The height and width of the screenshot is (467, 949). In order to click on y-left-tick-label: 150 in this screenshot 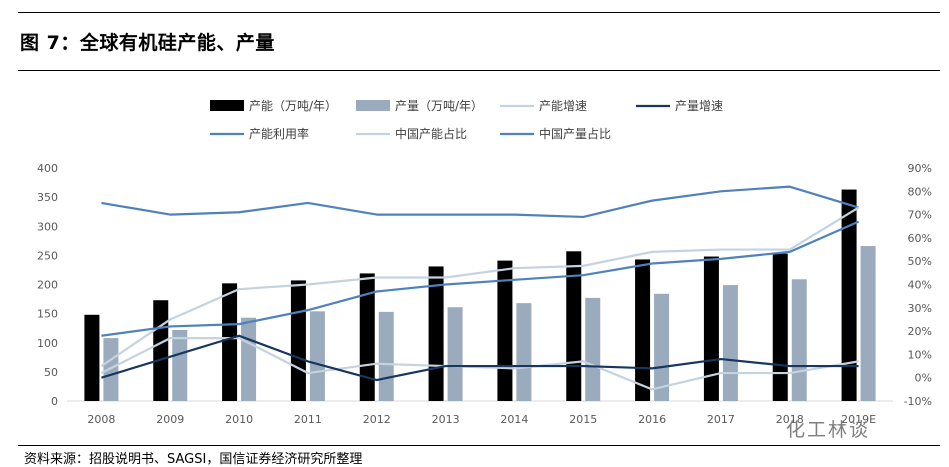, I will do `click(47, 314)`.